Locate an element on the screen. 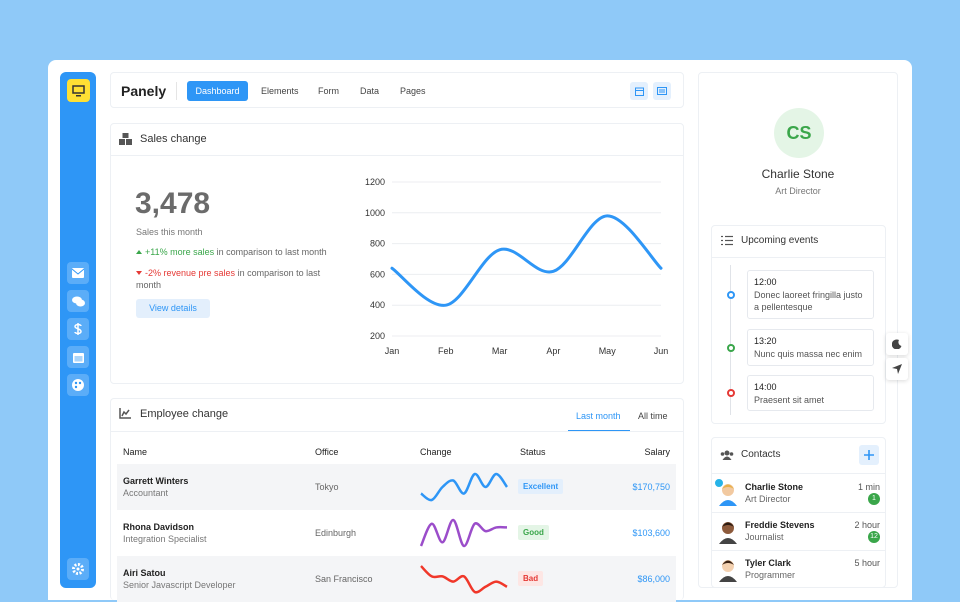 Image resolution: width=960 pixels, height=602 pixels. calendar-toggle is located at coordinates (639, 91).